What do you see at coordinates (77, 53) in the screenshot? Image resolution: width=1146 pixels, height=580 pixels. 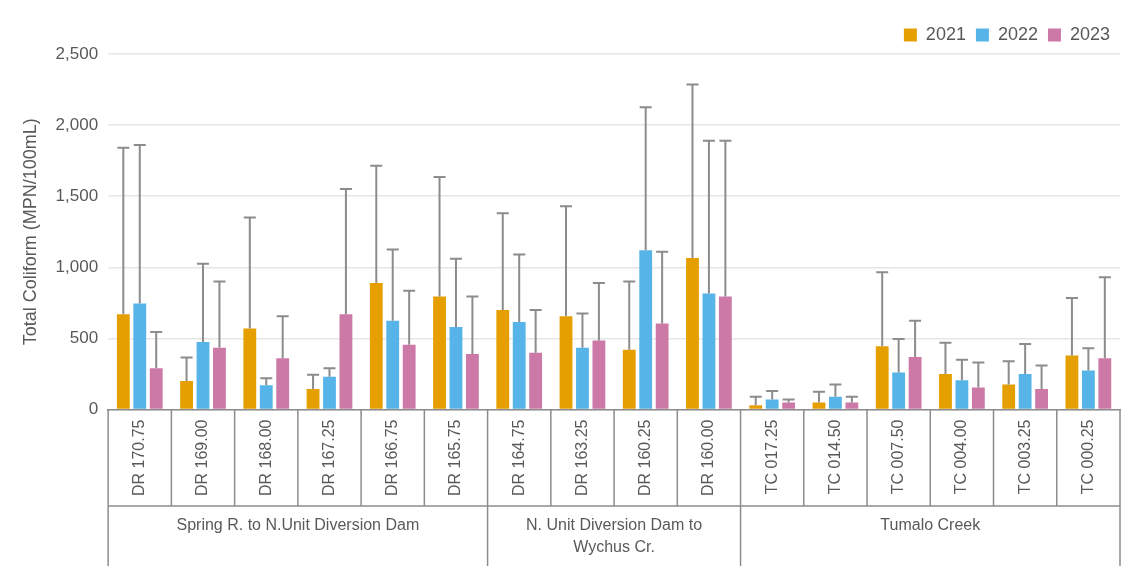 I see `y-tick-label: 2,500` at bounding box center [77, 53].